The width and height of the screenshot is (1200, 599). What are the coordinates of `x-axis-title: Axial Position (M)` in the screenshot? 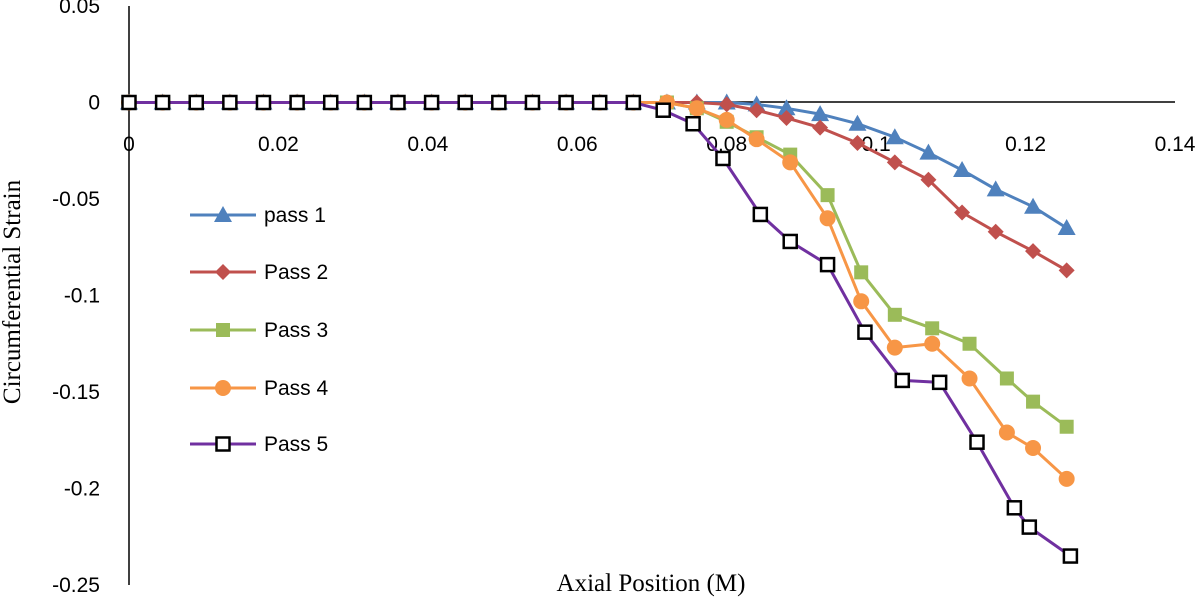 It's located at (651, 583).